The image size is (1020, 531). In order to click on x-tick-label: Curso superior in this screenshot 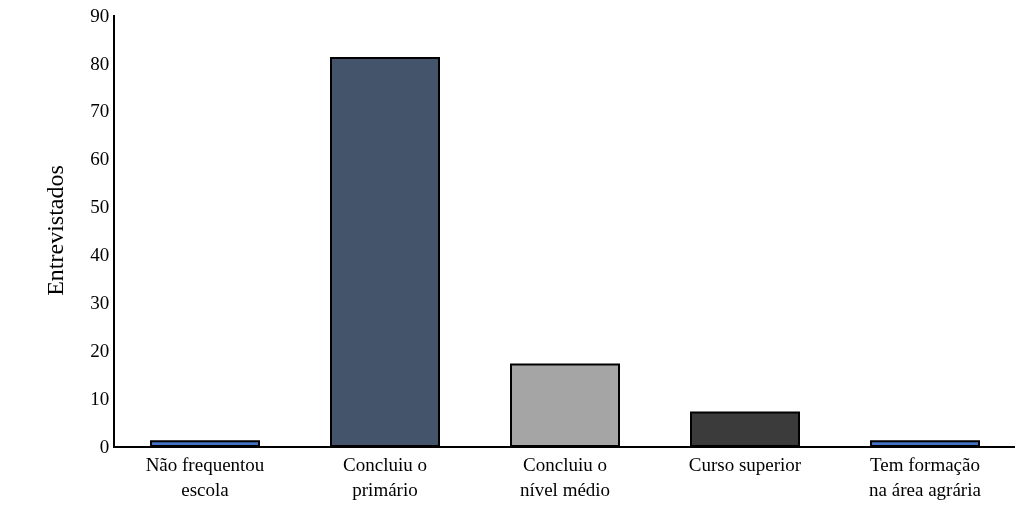, I will do `click(745, 464)`.